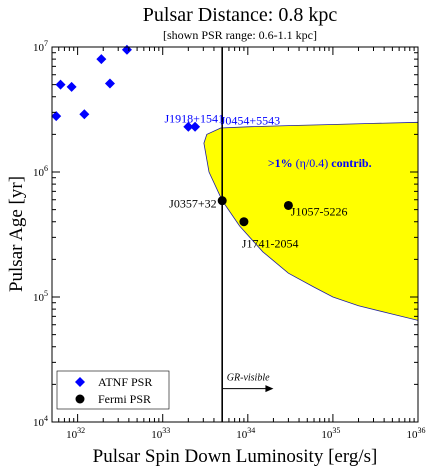 This screenshot has height=468, width=436. I want to click on fermi-point-label: J1741-2054, so click(270, 243).